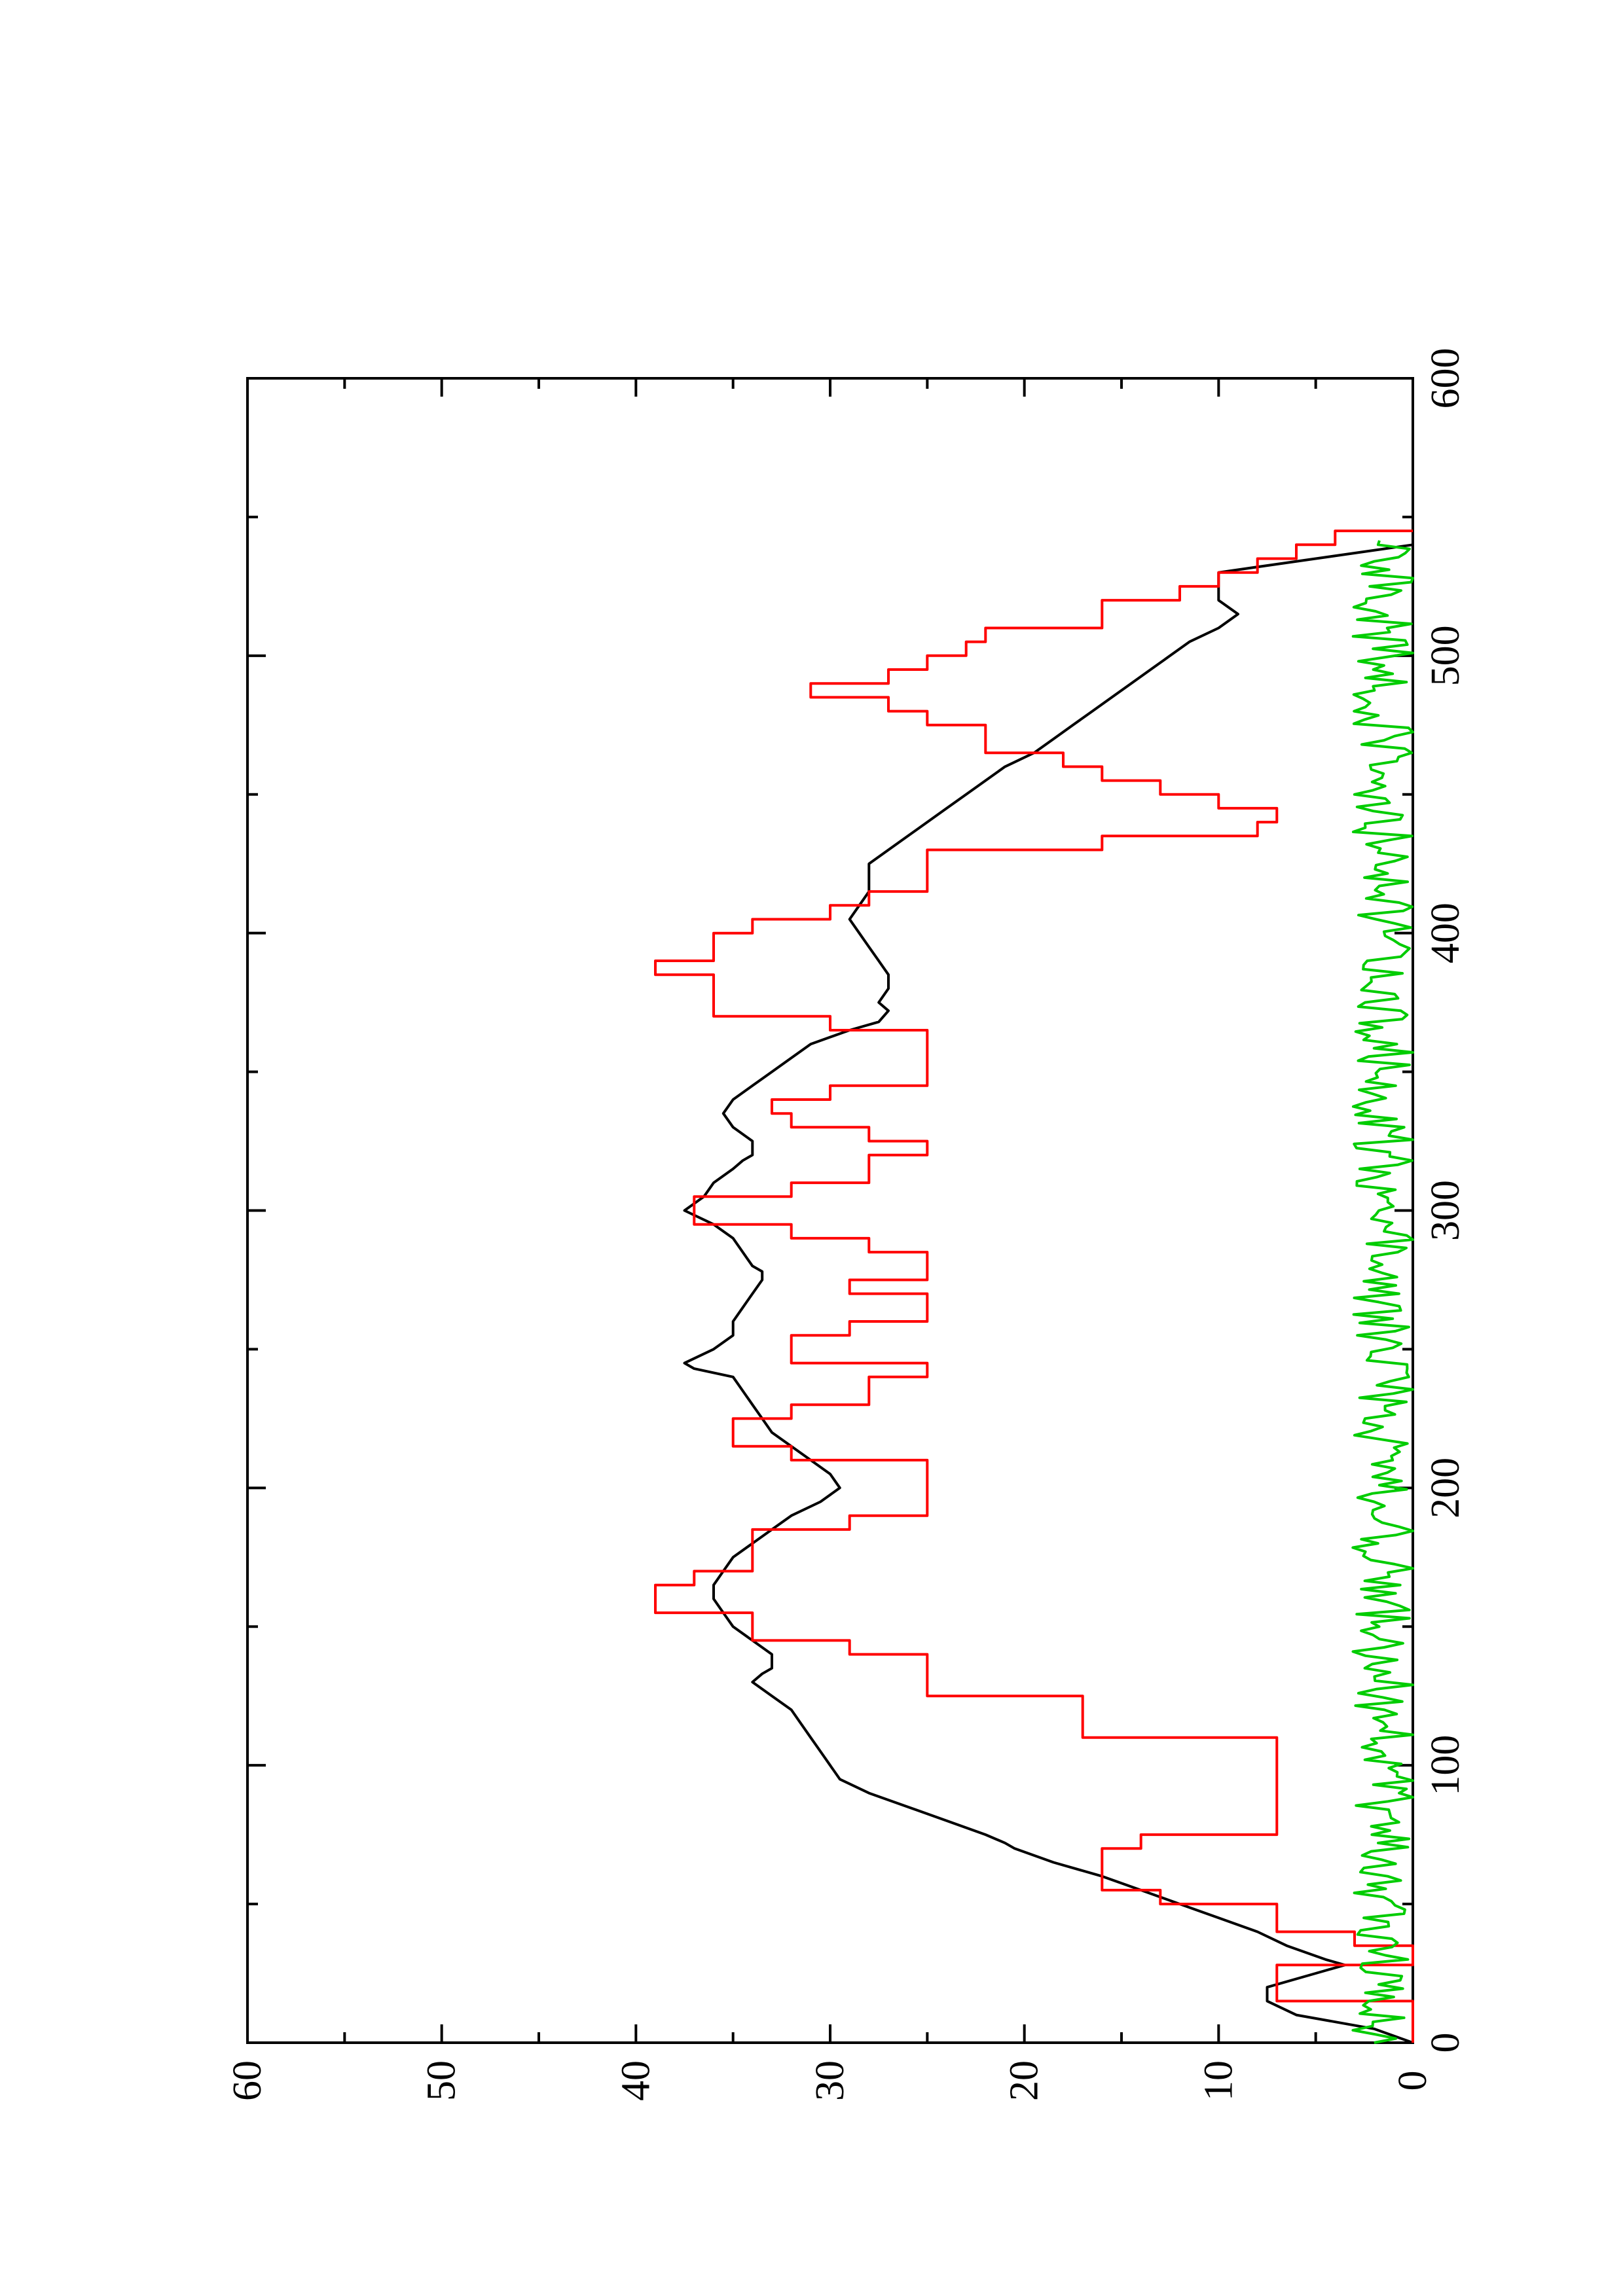  Describe the element at coordinates (442, 2080) in the screenshot. I see `y-tick-label: 50` at that location.